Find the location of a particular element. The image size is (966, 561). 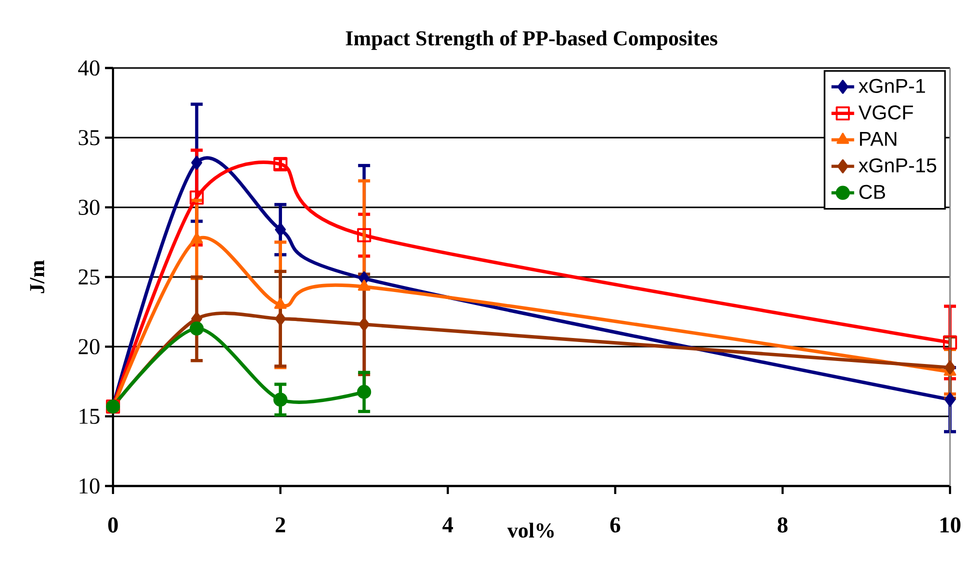

x-tick-label: 10 is located at coordinates (950, 525).